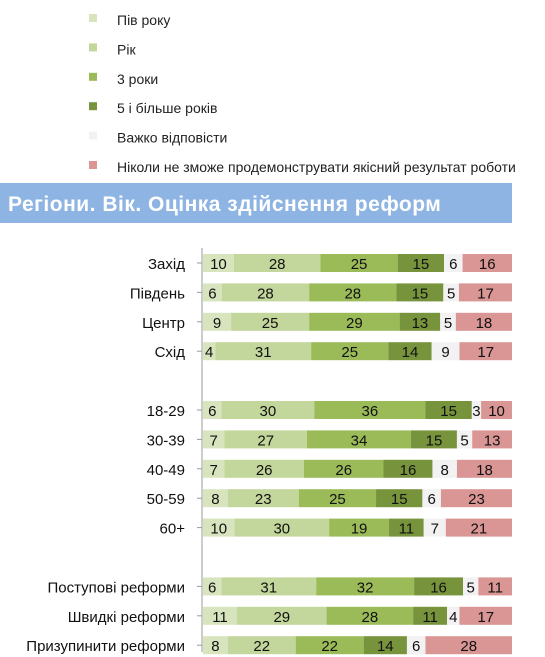 The width and height of the screenshot is (545, 657). What do you see at coordinates (484, 323) in the screenshot?
I see `data-label: 18` at bounding box center [484, 323].